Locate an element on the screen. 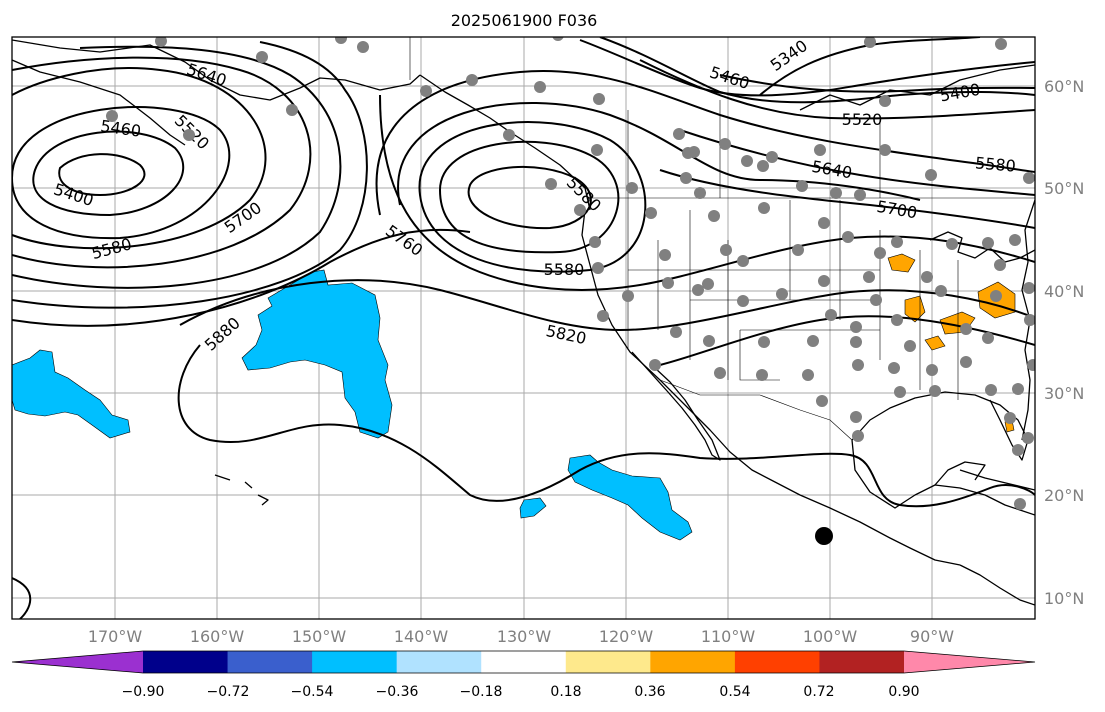 The image size is (1105, 712). latitude-labels: 60°N 50°N 40°N 30°N 20°N 10°N is located at coordinates (1064, 342).